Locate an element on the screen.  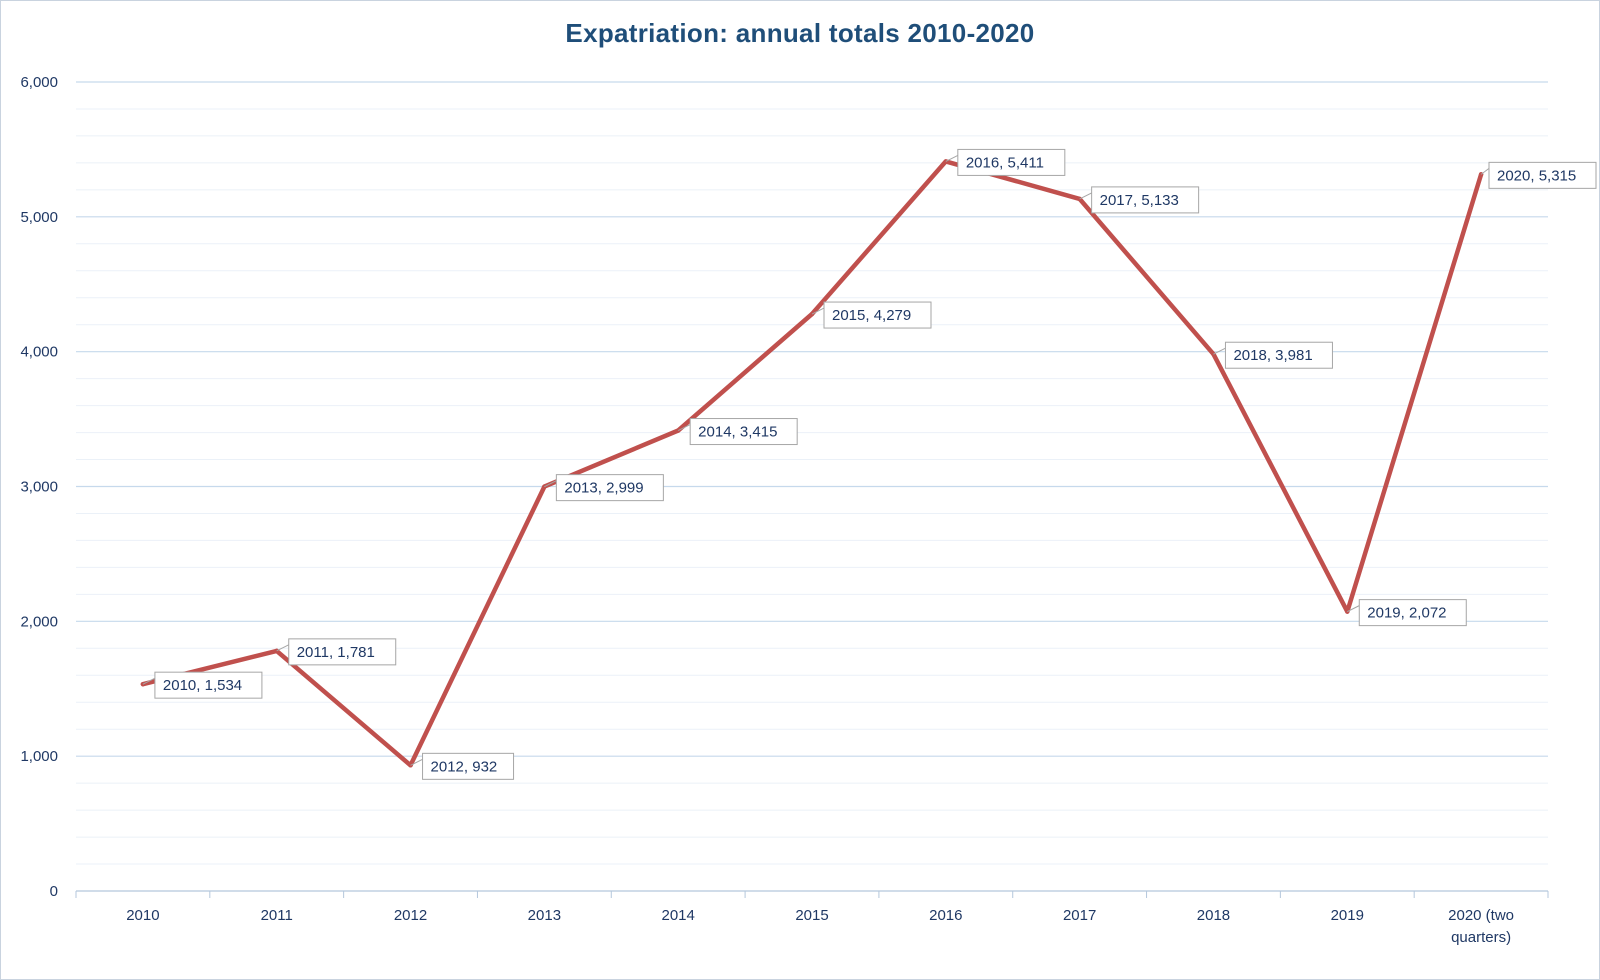
data-label-text: 2010, 1,534 is located at coordinates (202, 685).